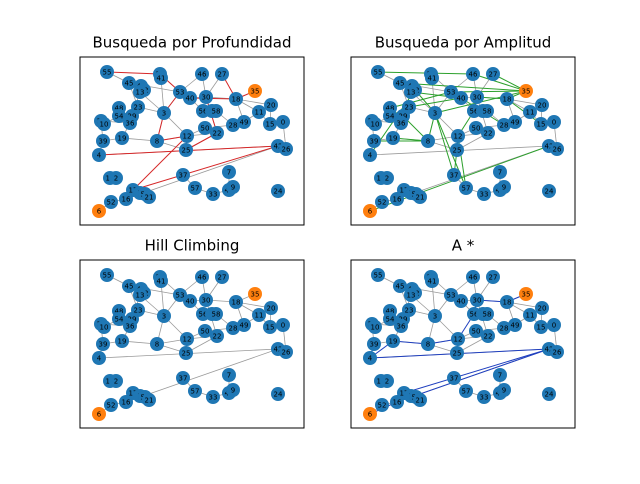  I want to click on node-label: 35, so click(255, 92).